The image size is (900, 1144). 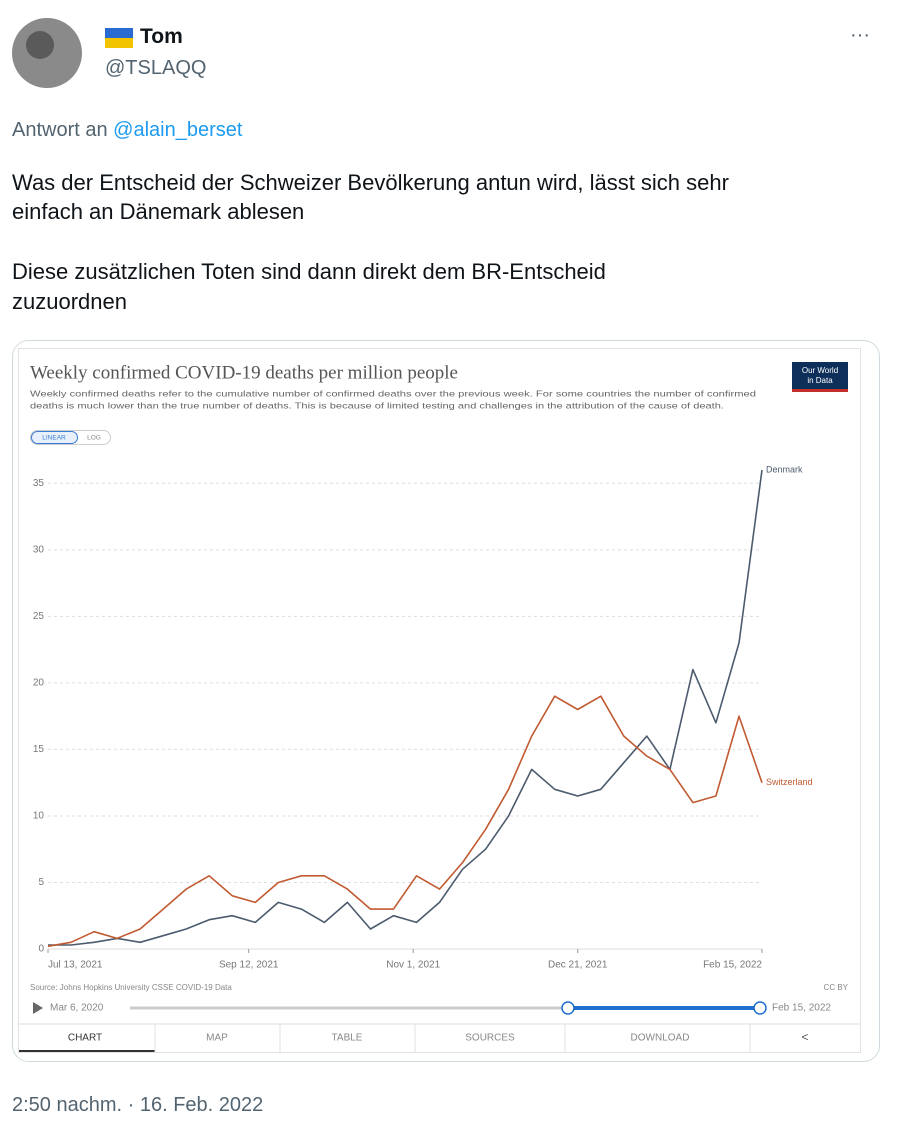 I want to click on y-tick-label: 5, so click(x=41, y=882).